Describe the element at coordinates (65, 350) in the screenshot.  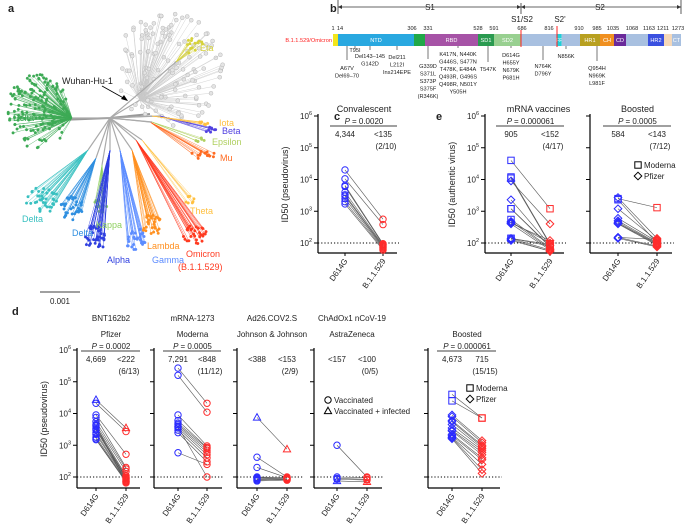
I see `y-tick-label: 10⁶` at that location.